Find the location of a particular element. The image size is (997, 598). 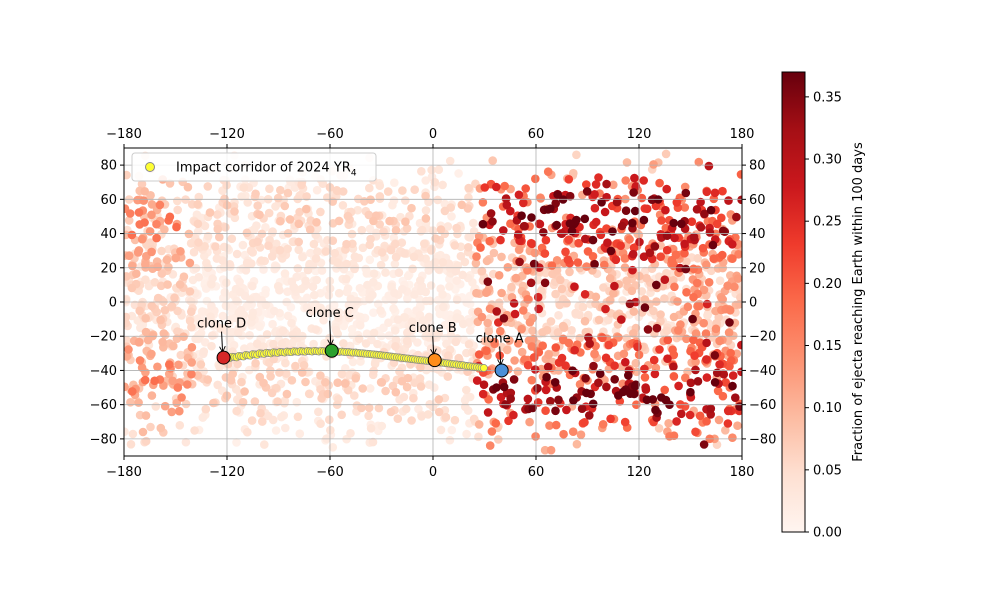

clone-label: clone C is located at coordinates (330, 313).